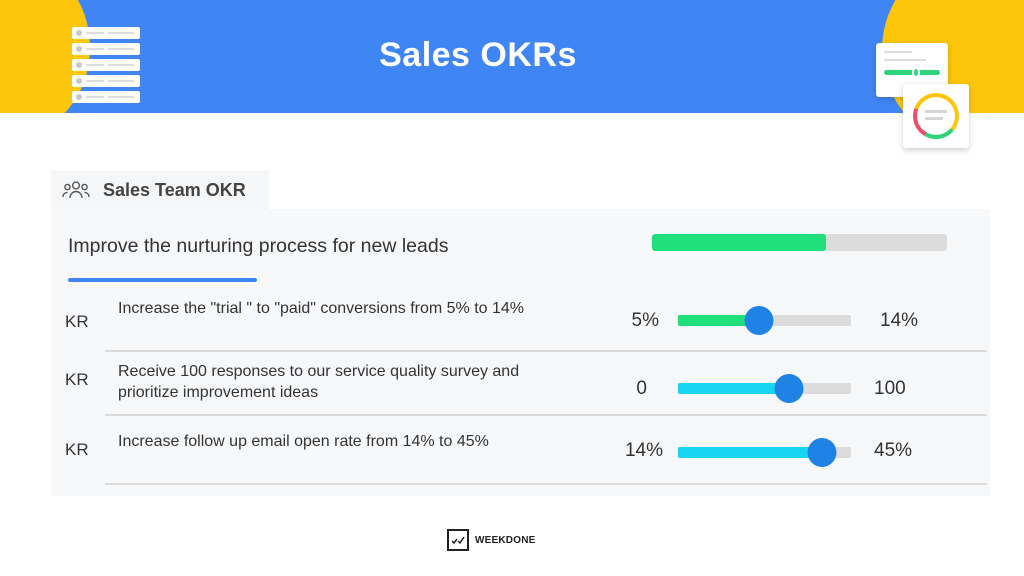 This screenshot has width=1024, height=576. Describe the element at coordinates (106, 67) in the screenshot. I see `task-list-illustration-icon` at that location.